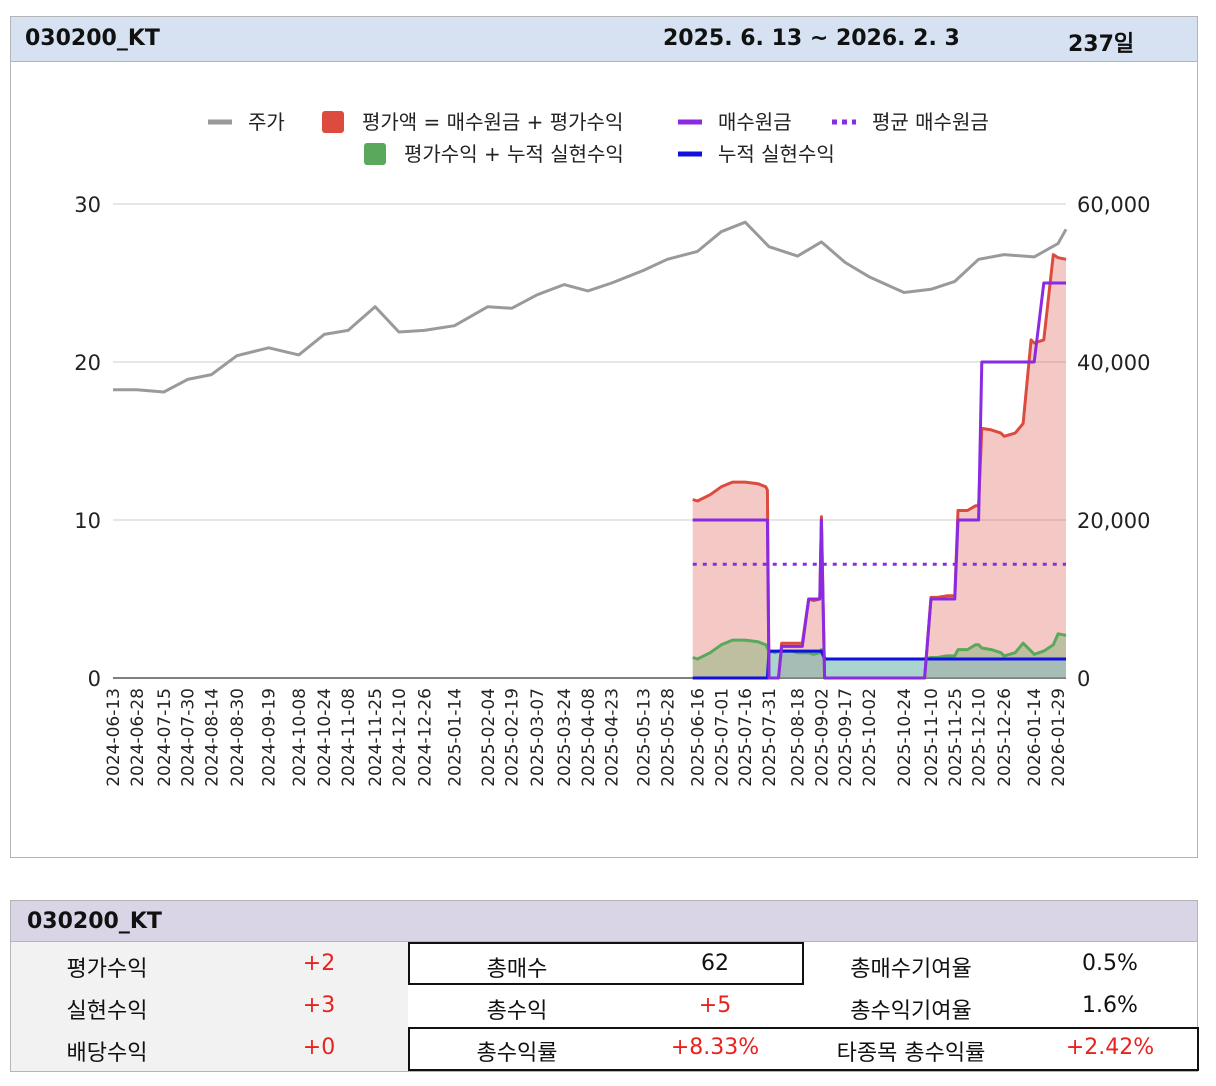 This screenshot has height=1086, width=1216. Describe the element at coordinates (538, 737) in the screenshot. I see `x-axis-tick: 2025-03-07` at that location.